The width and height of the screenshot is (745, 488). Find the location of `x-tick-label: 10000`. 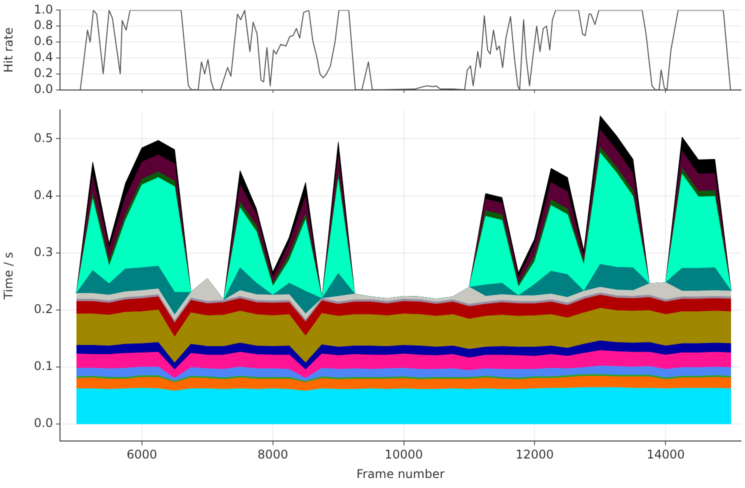

x-tick-label: 10000 is located at coordinates (403, 455).